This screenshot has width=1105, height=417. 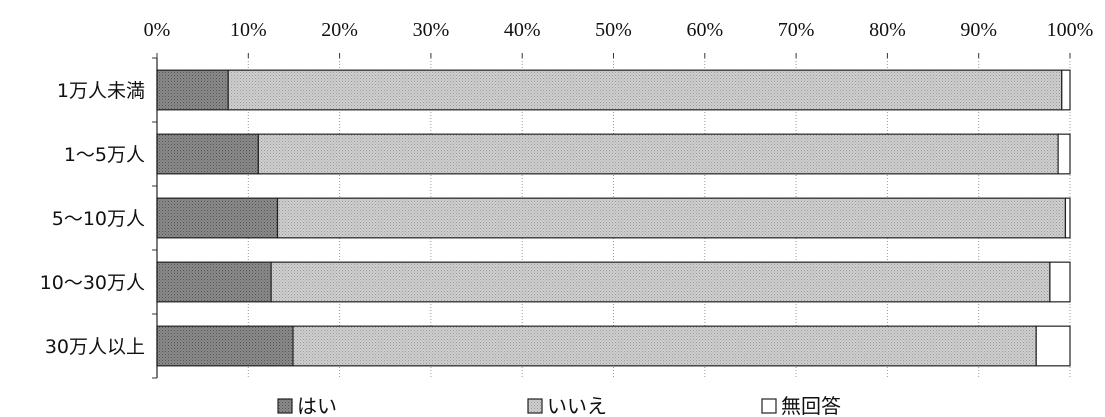 What do you see at coordinates (978, 30) in the screenshot?
I see `x-tick-label: 90%` at bounding box center [978, 30].